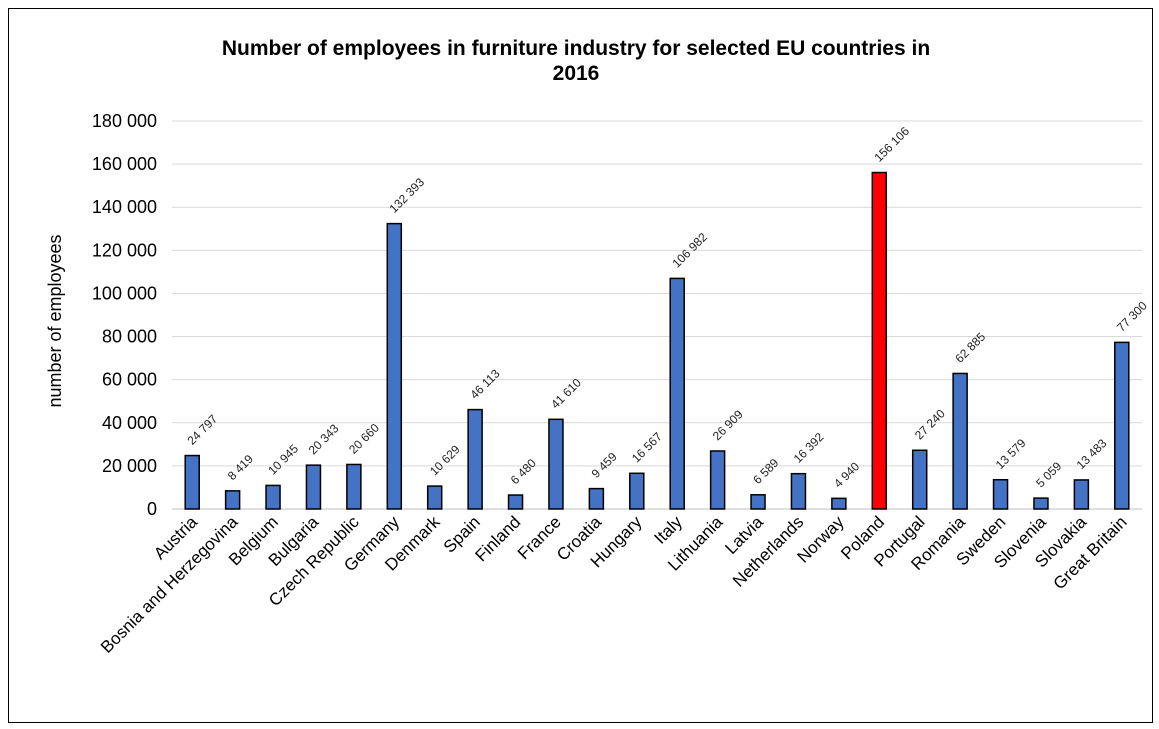 This screenshot has width=1159, height=729. I want to click on data-label: 41 610, so click(566, 393).